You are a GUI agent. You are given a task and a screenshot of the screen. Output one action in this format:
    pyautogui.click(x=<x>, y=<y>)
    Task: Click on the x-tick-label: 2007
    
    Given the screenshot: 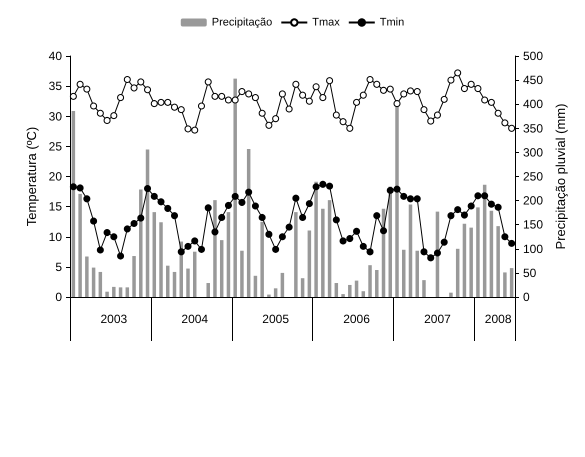 What is the action you would take?
    pyautogui.click(x=438, y=319)
    